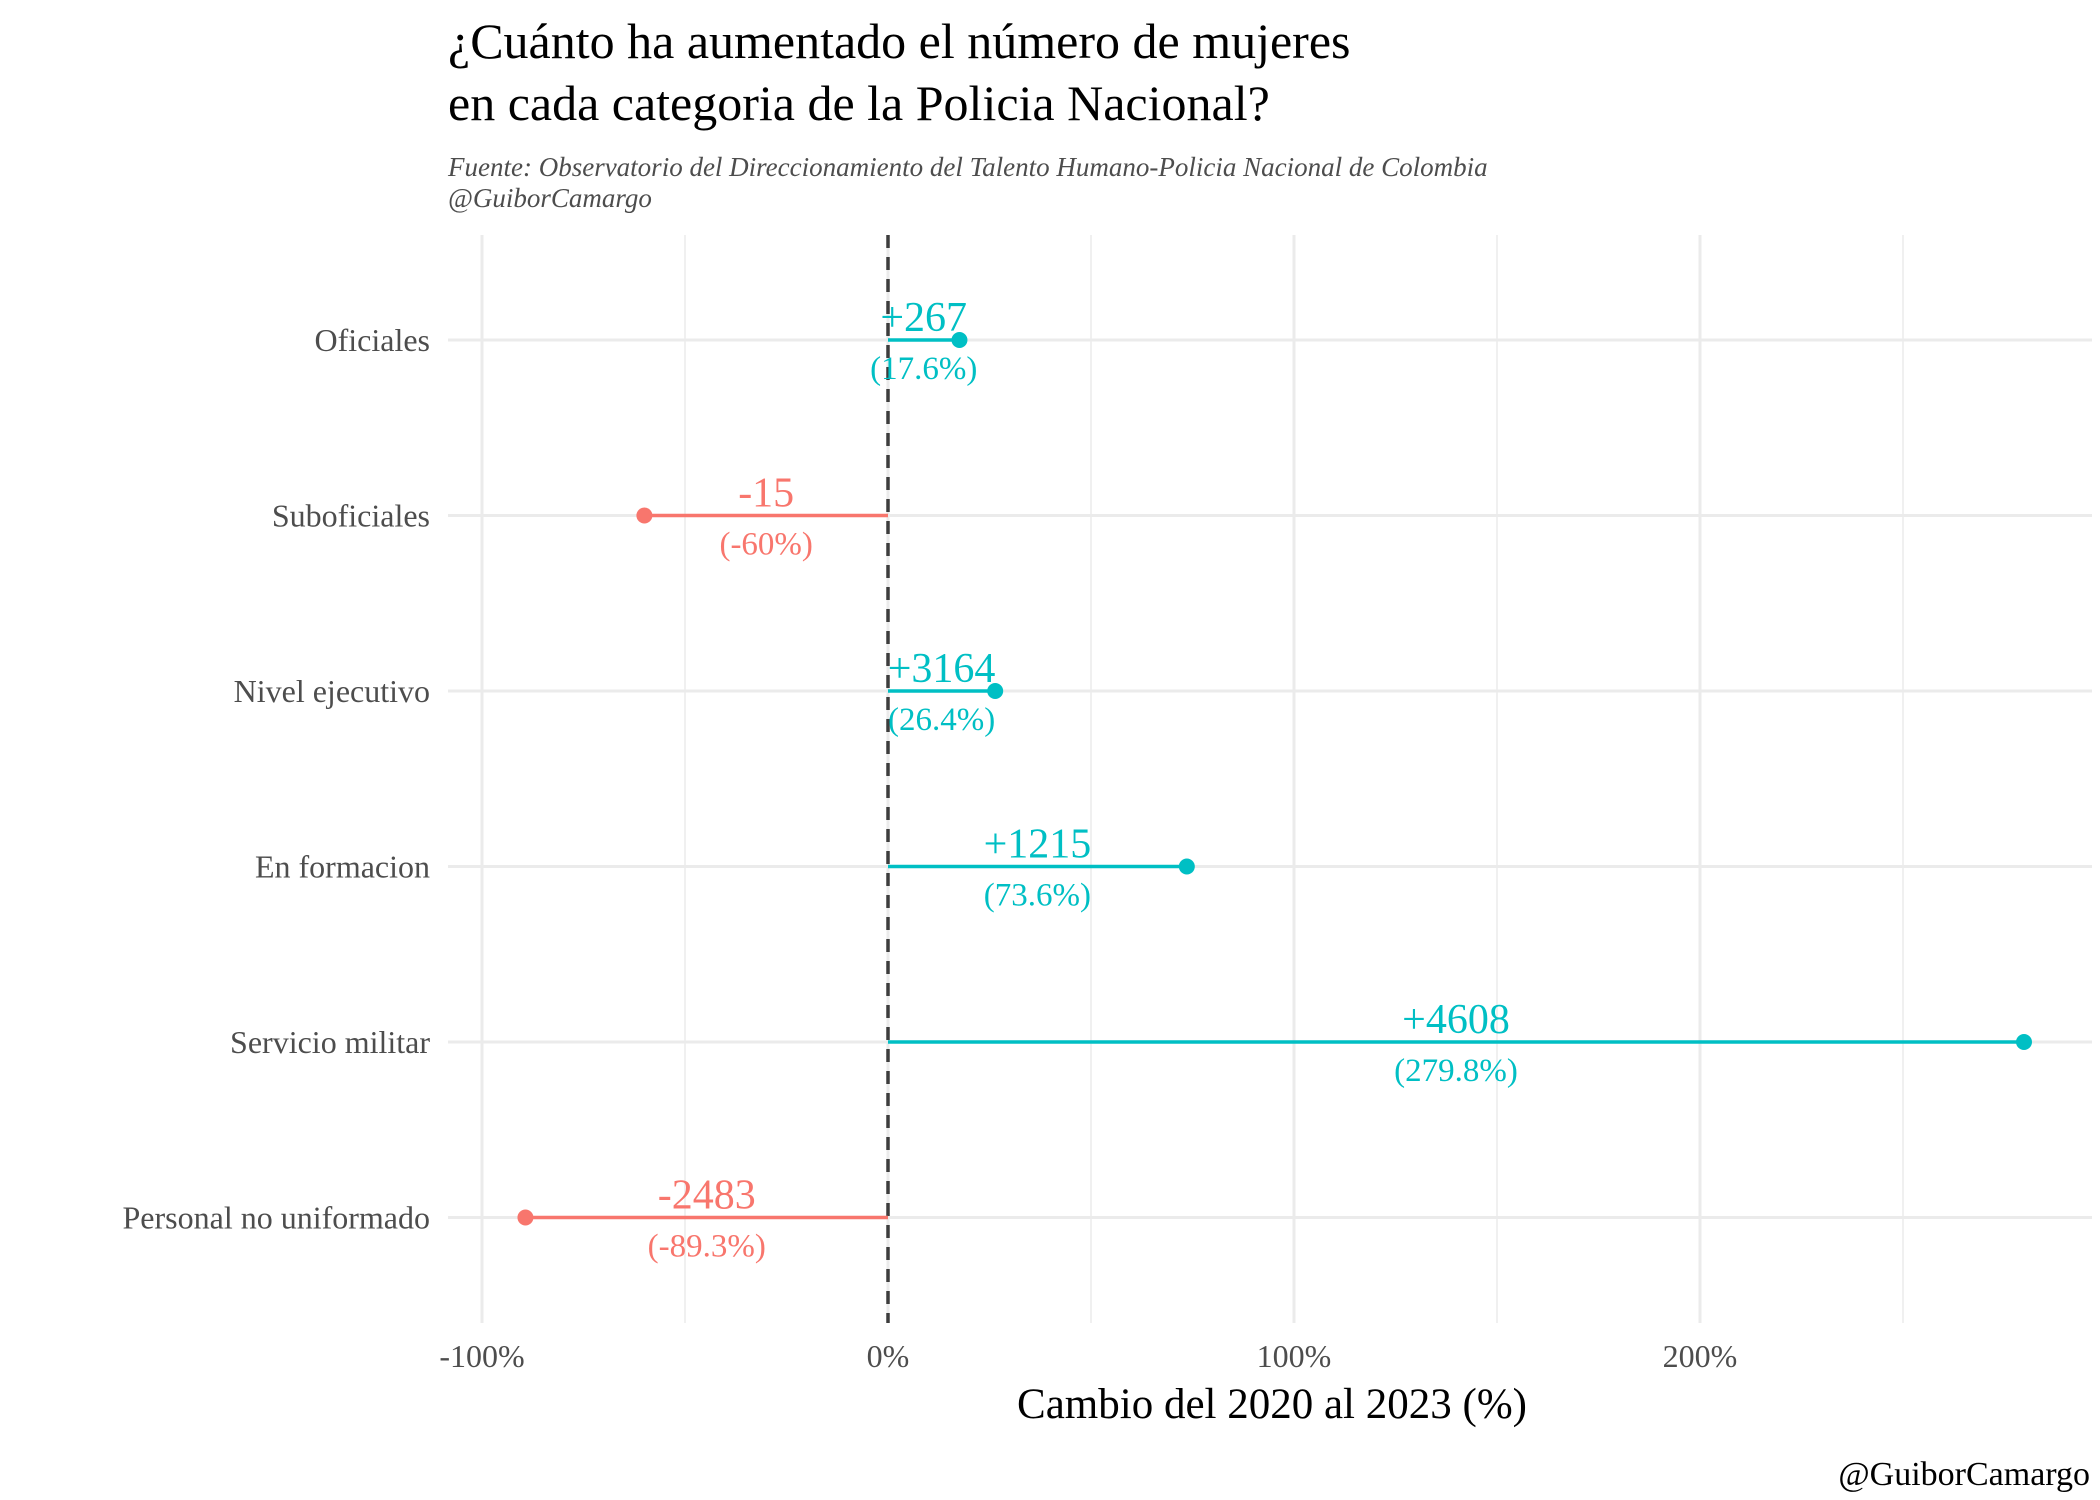  Describe the element at coordinates (330, 1042) in the screenshot. I see `category-label: Servicio militar` at that location.